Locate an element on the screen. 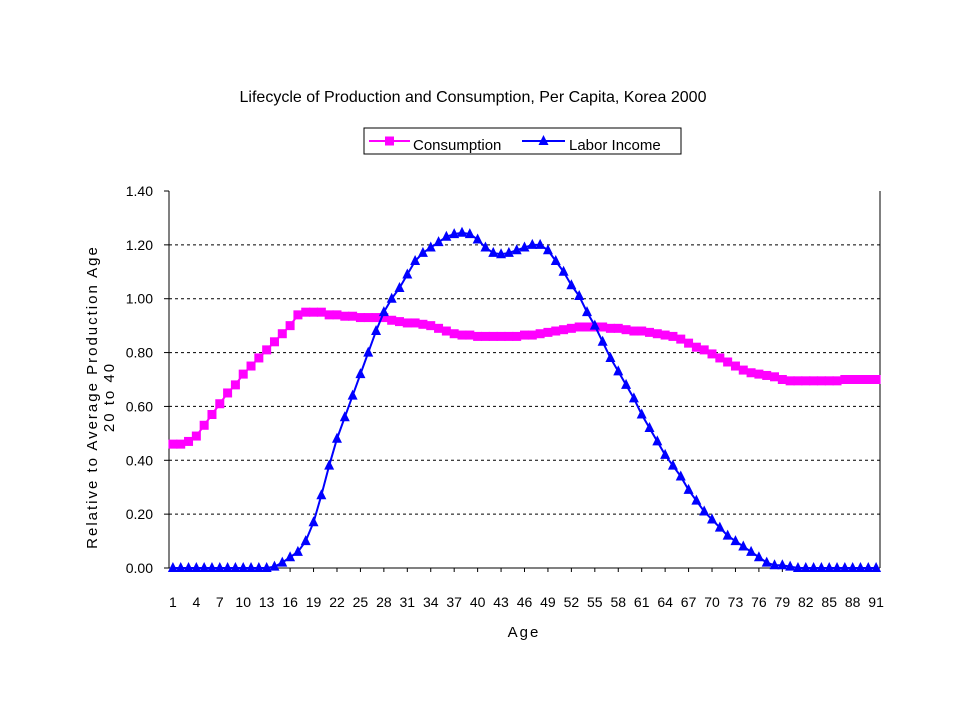 The width and height of the screenshot is (960, 720). x-tick-label: 13 is located at coordinates (267, 602).